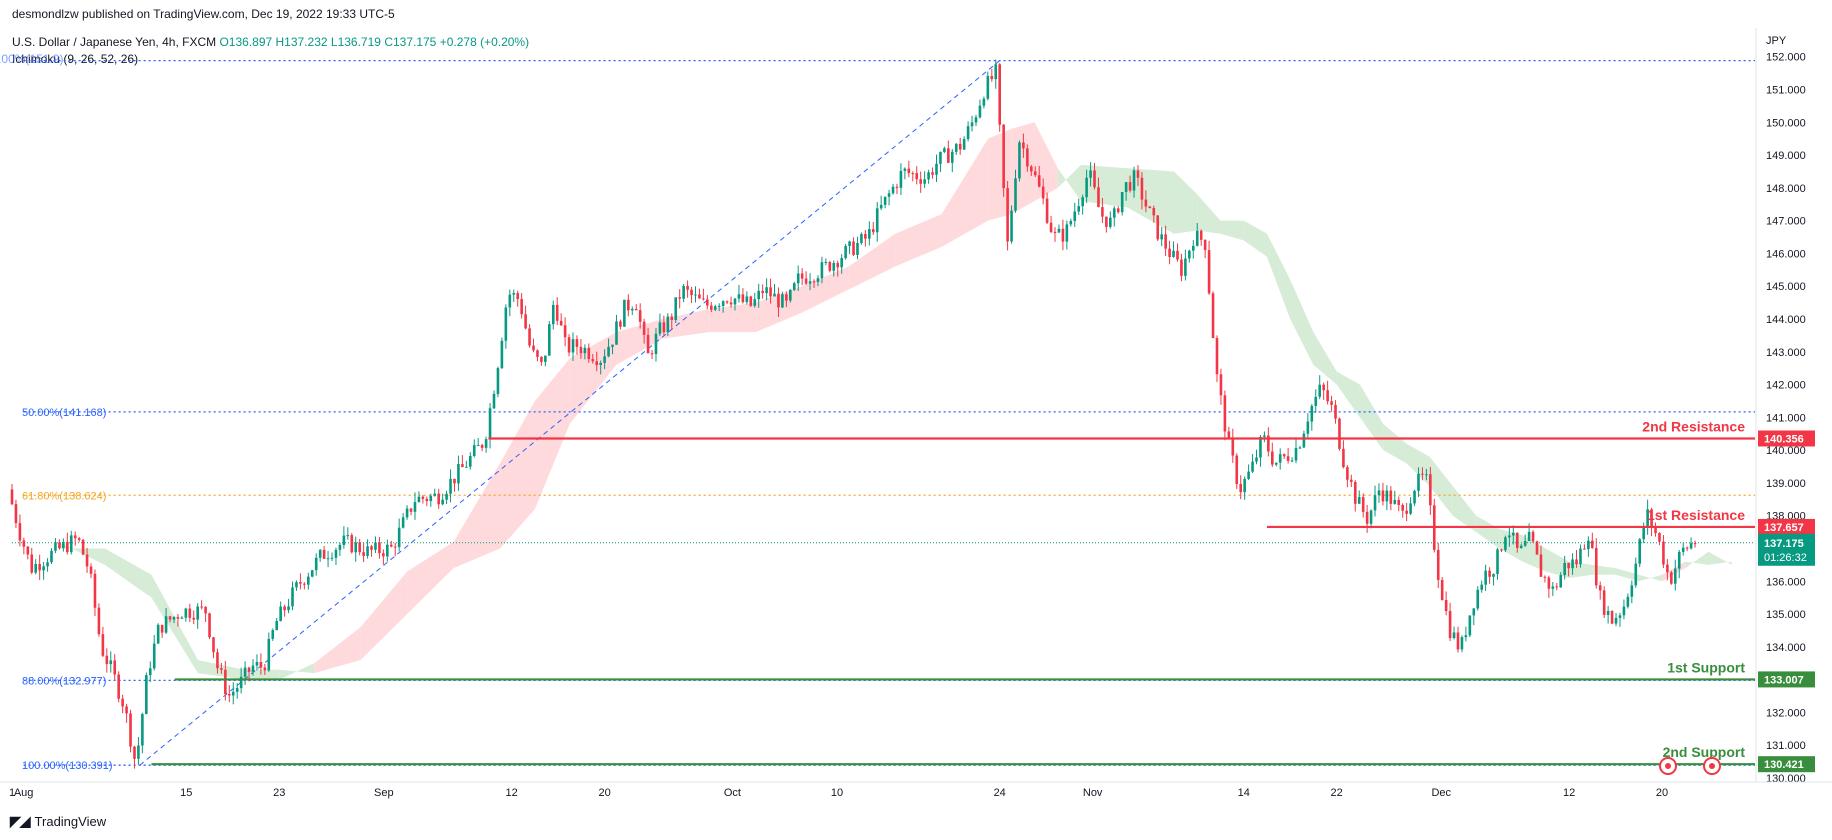  What do you see at coordinates (67, 766) in the screenshot?
I see `fib-level-label: 100.00%(130.391)` at bounding box center [67, 766].